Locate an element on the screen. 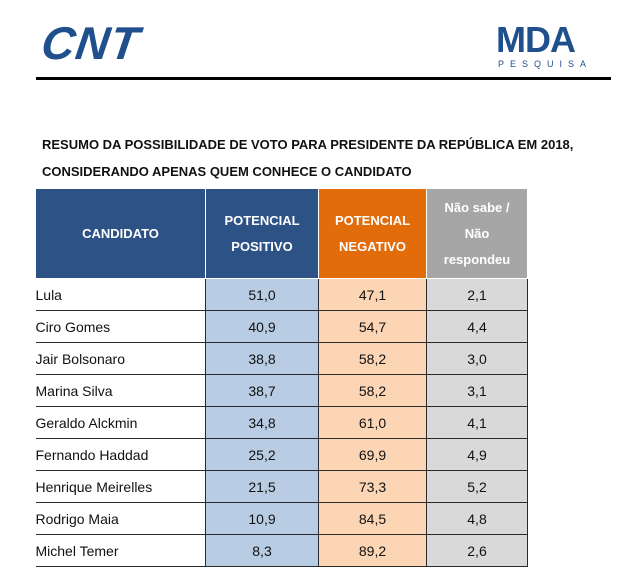 This screenshot has height=578, width=617. unknown-value: 2,6 is located at coordinates (477, 550).